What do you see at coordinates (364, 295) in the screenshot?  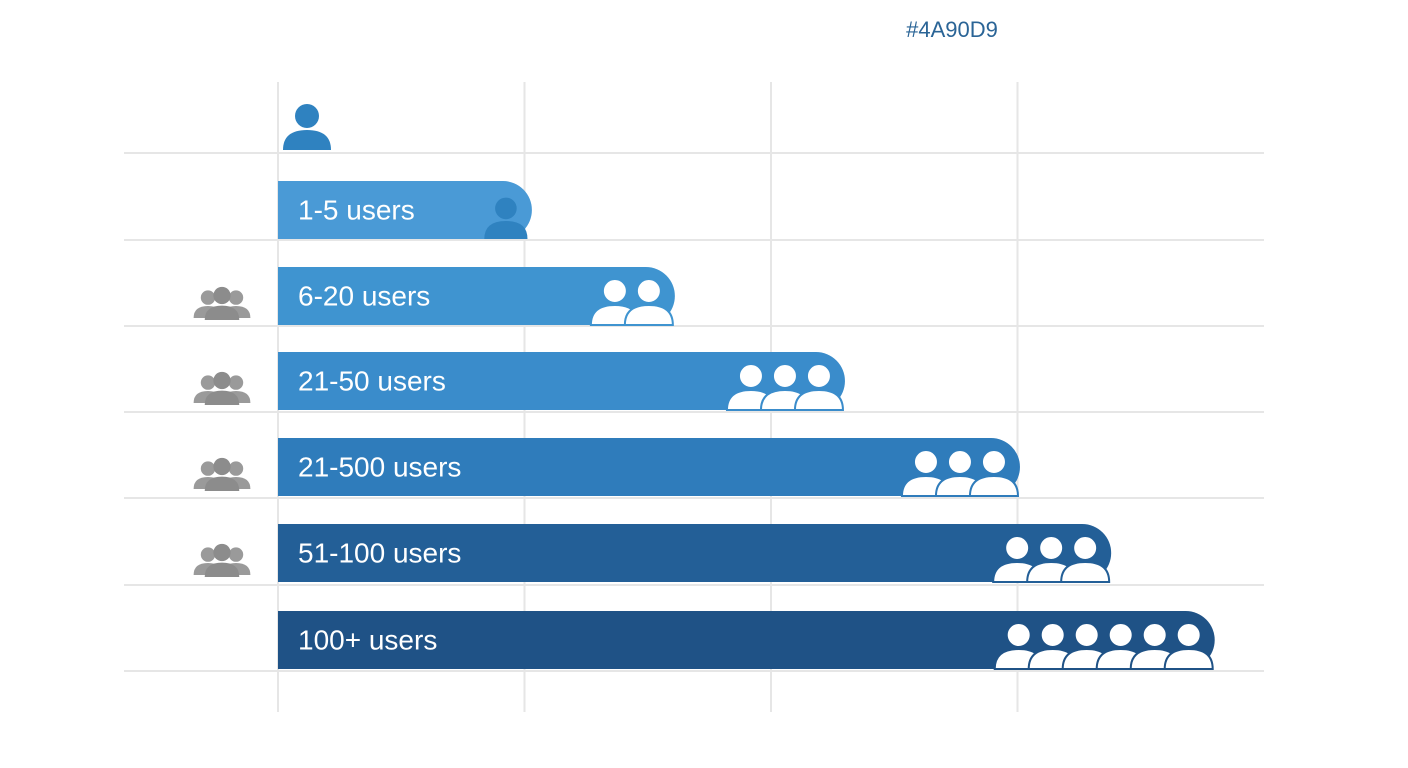 I see `bar-label: 6-20 users` at bounding box center [364, 295].